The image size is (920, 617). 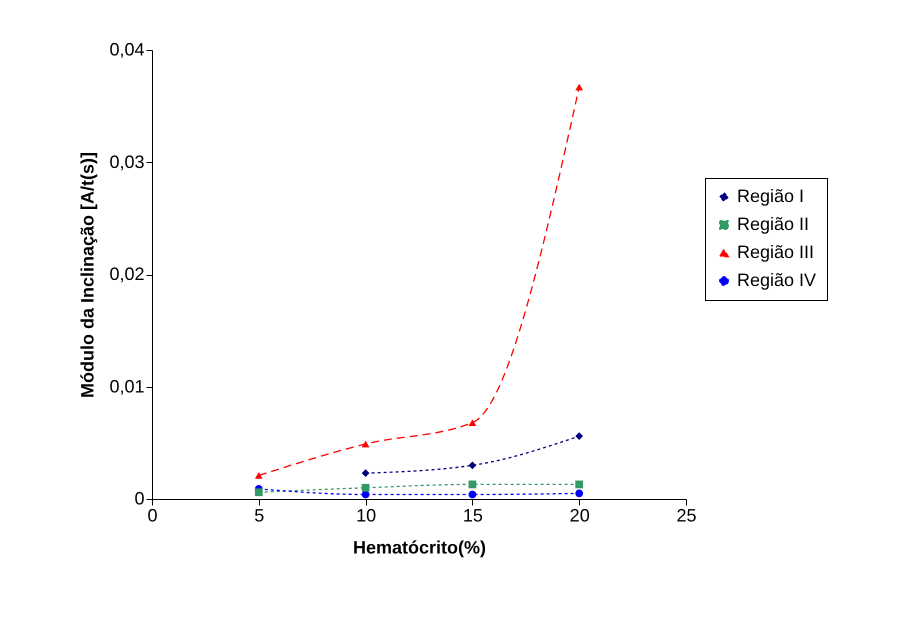 I want to click on y-tick-label: 0,01, so click(x=126, y=386).